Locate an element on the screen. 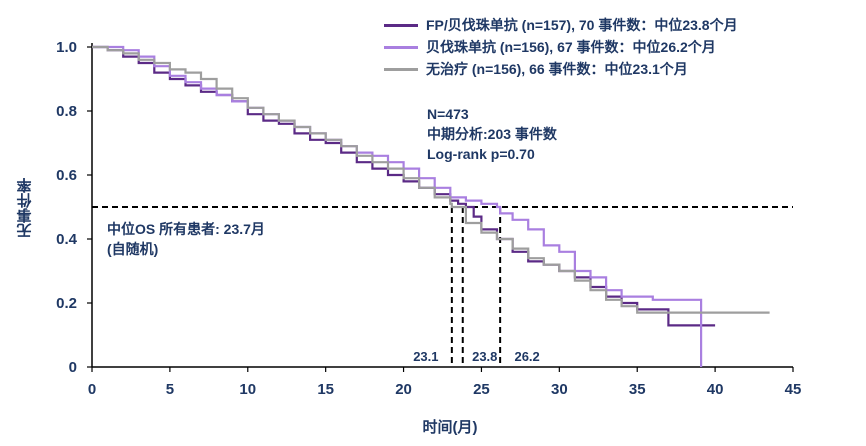 The height and width of the screenshot is (446, 866). legend-swatch-fp-bev is located at coordinates (401, 25).